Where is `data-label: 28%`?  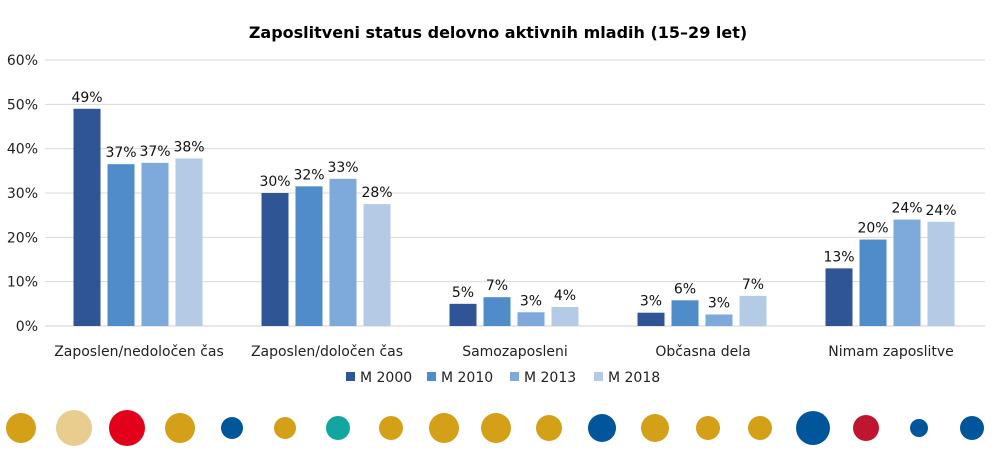
data-label: 28% is located at coordinates (376, 193).